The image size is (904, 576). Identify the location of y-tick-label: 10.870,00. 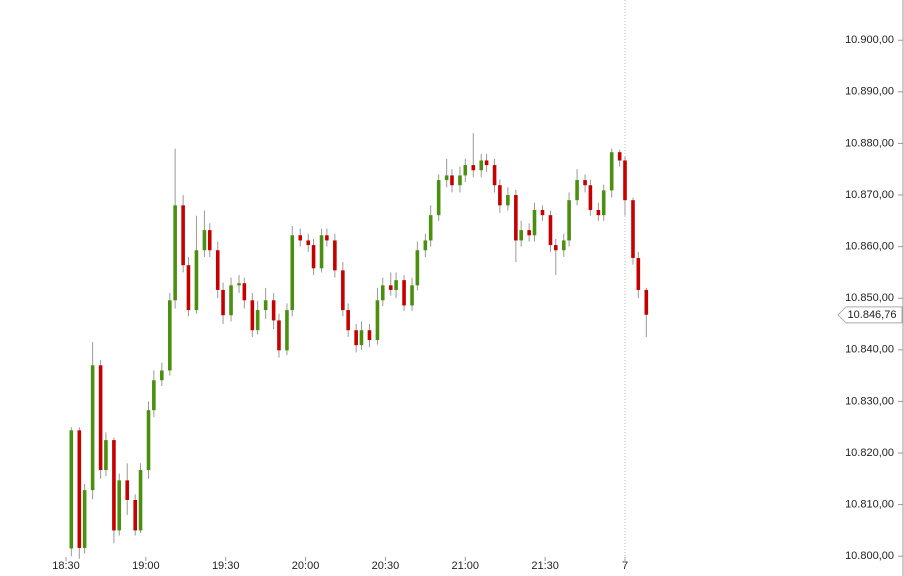
(869, 195).